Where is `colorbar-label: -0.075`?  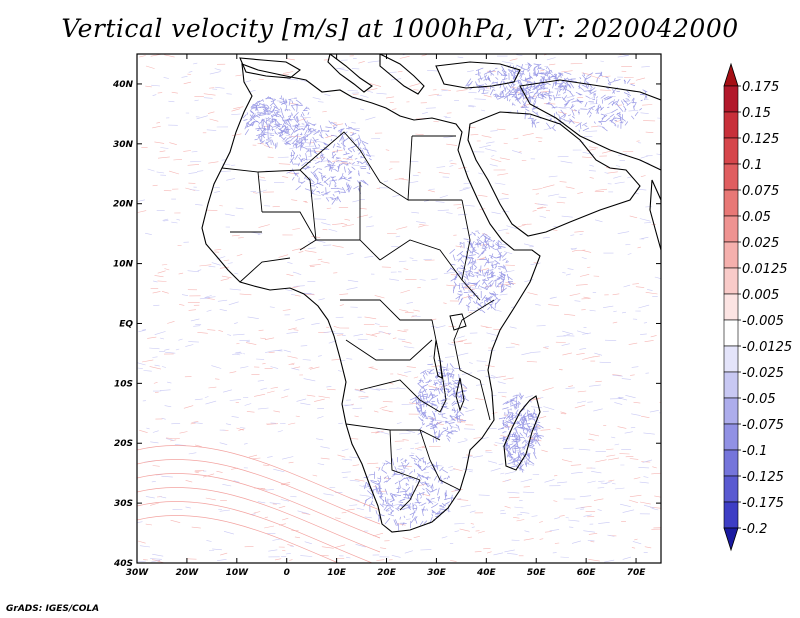 colorbar-label: -0.075 is located at coordinates (763, 425).